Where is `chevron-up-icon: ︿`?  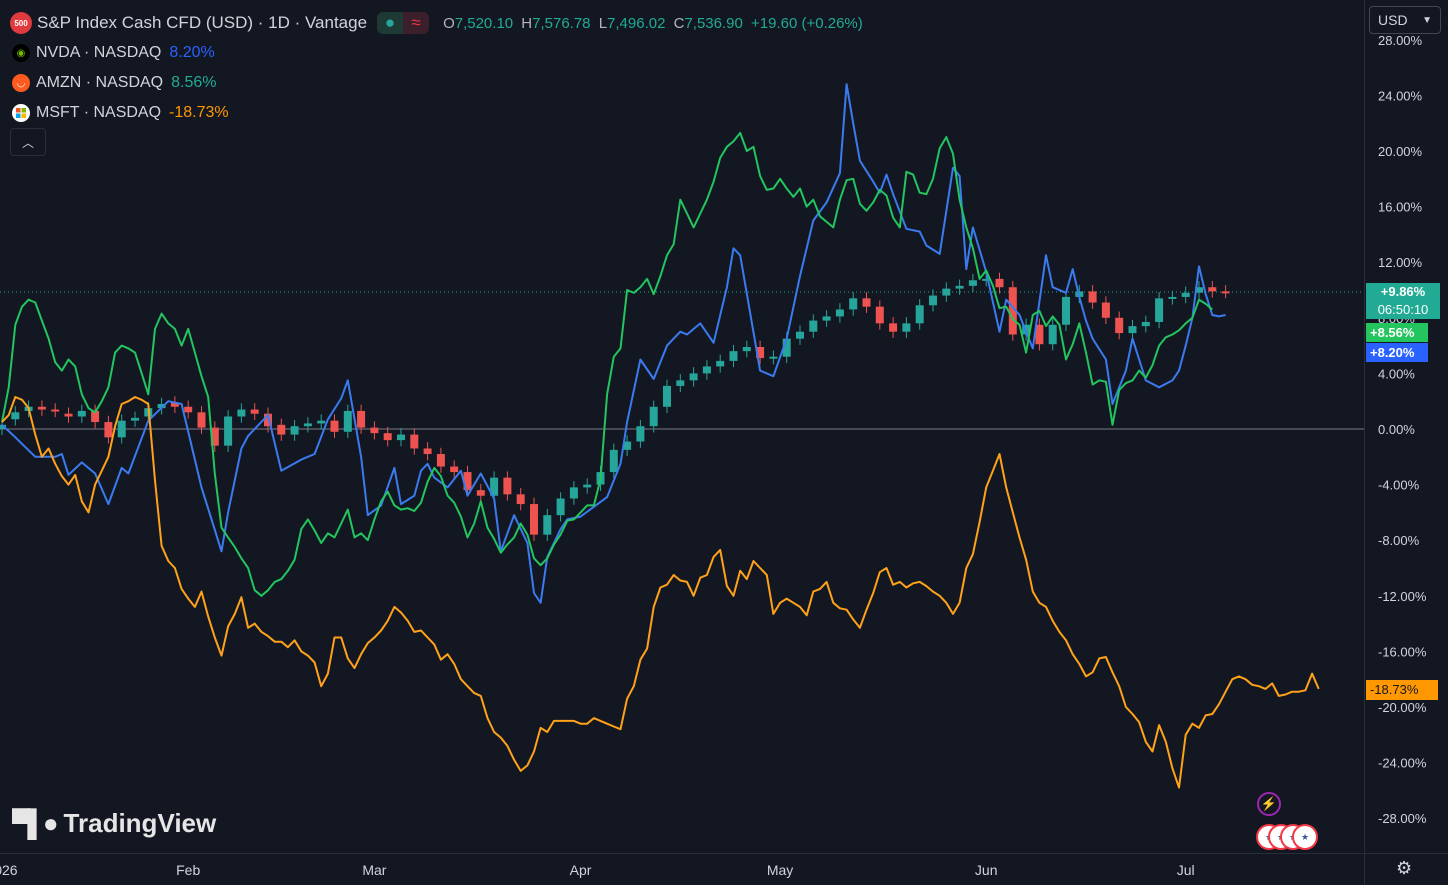
chevron-up-icon: ︿ is located at coordinates (27, 142).